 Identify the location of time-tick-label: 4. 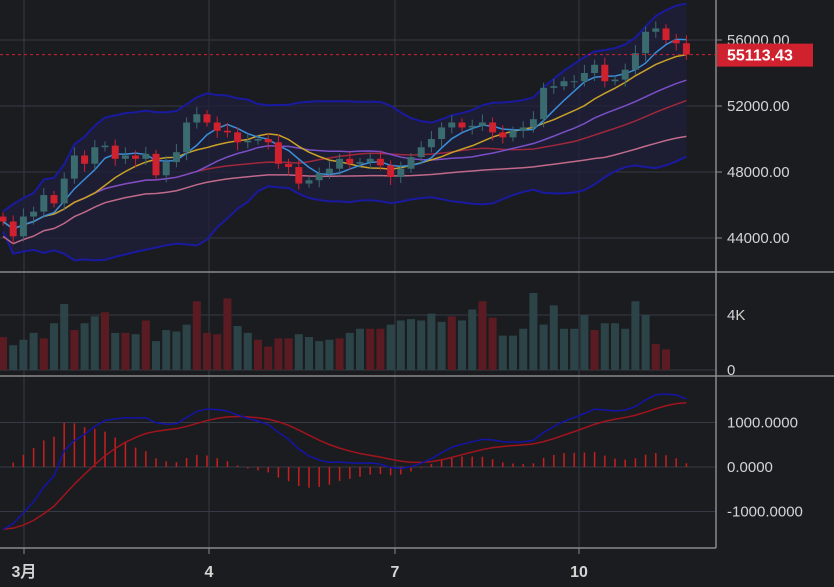
(209, 572).